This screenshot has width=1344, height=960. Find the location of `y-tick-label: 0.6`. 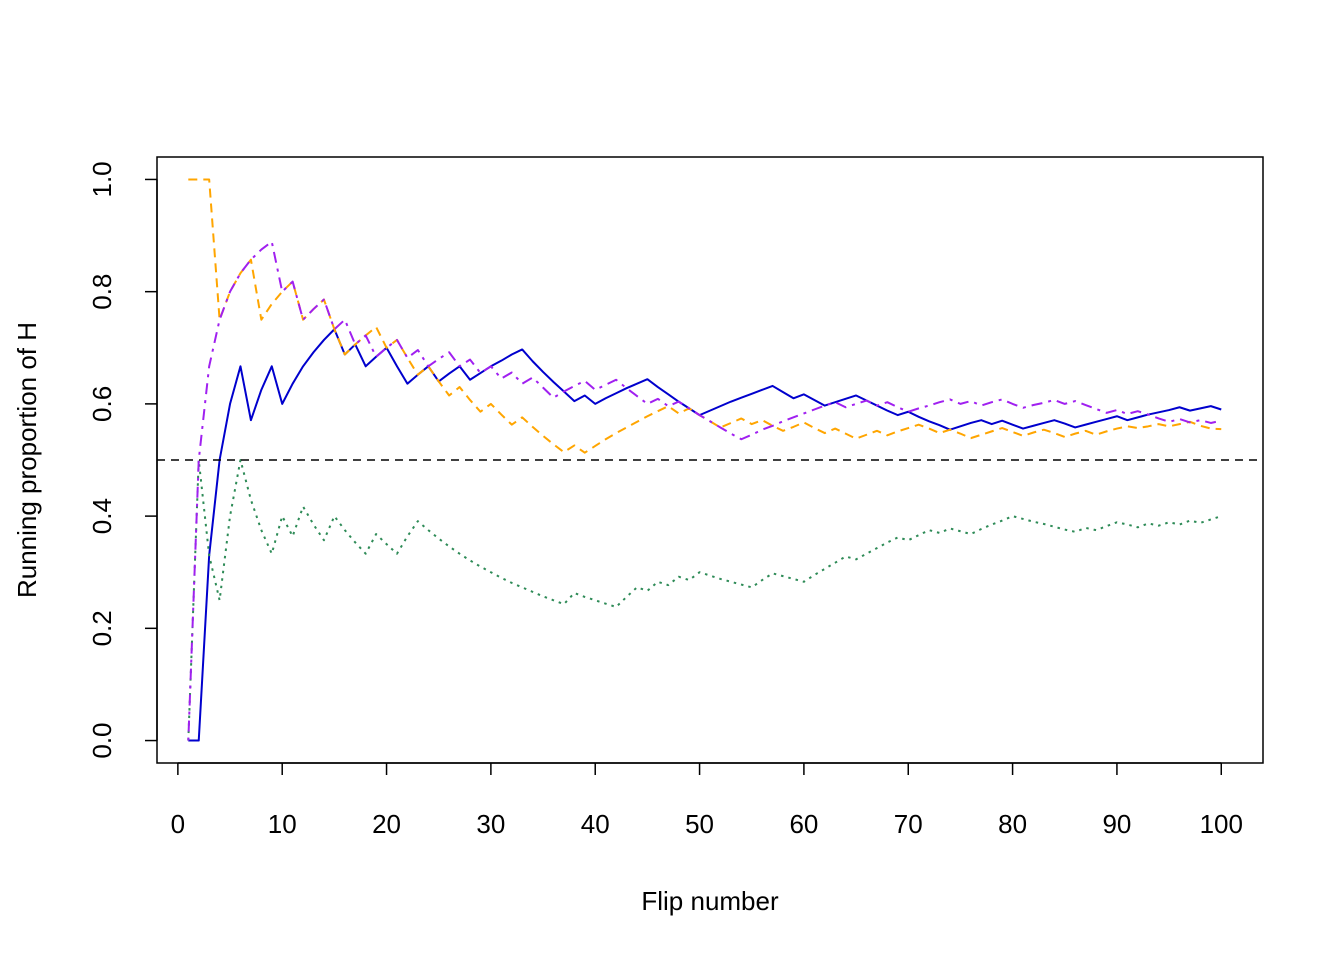

y-tick-label: 0.6 is located at coordinates (102, 404).